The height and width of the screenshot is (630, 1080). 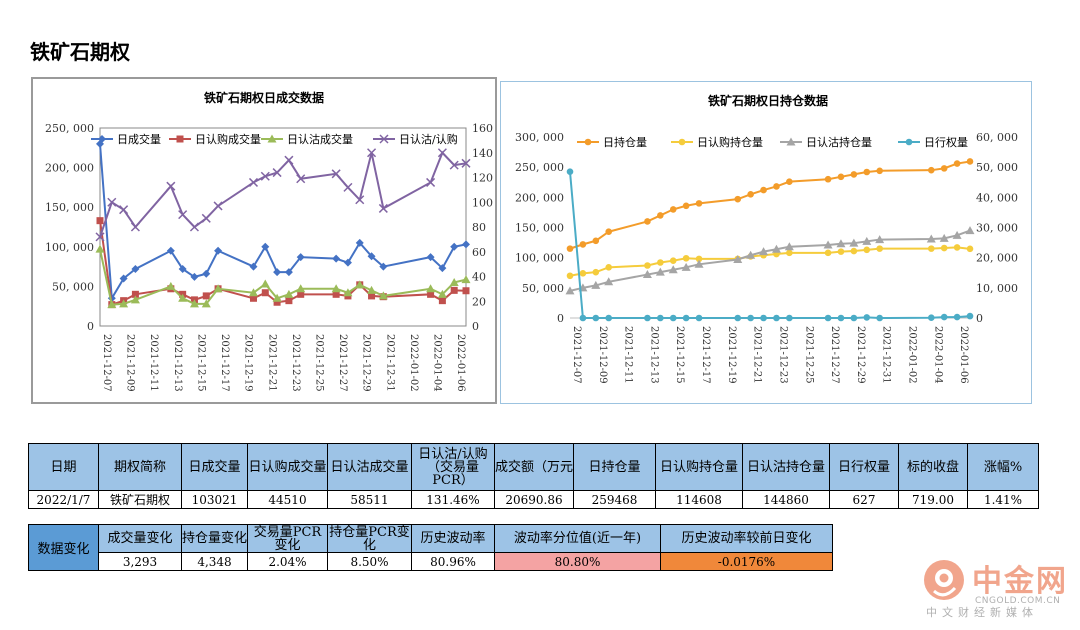 I want to click on summary-value-cell: 1.41%, so click(x=1003, y=499).